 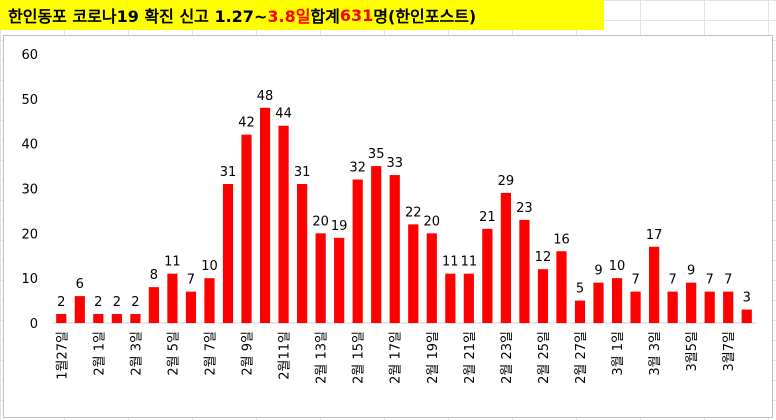 What do you see at coordinates (524, 208) in the screenshot?
I see `data-label: 23` at bounding box center [524, 208].